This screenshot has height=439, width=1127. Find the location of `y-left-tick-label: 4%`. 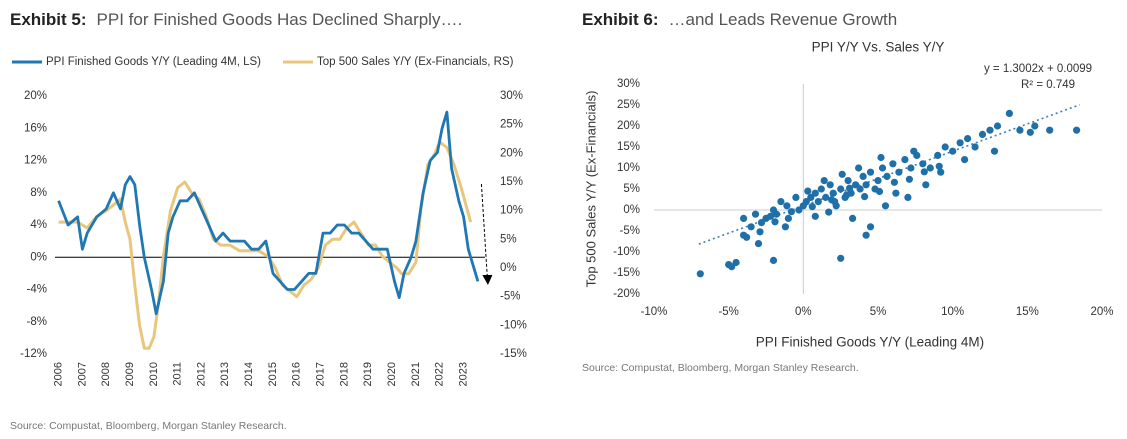

y-left-tick-label: 4% is located at coordinates (38, 225).